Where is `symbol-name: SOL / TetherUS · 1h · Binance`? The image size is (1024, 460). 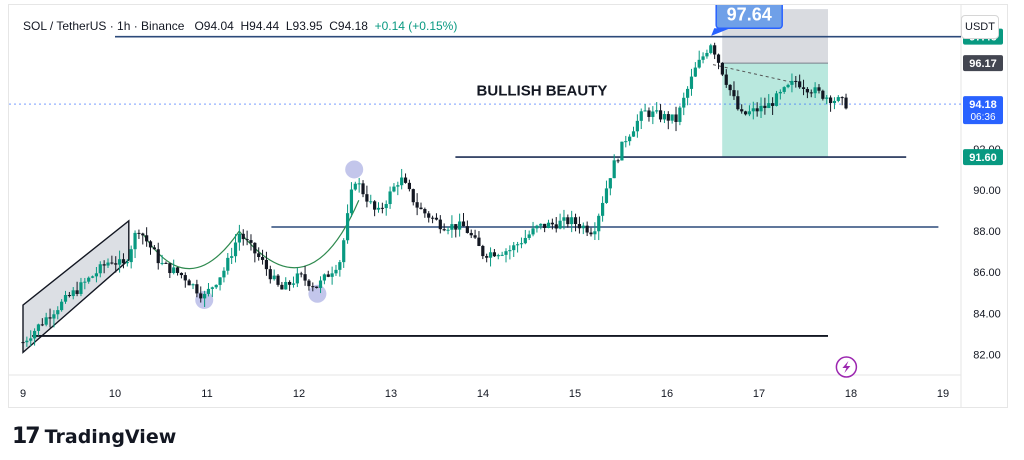
symbol-name: SOL / TetherUS · 1h · Binance is located at coordinates (104, 26).